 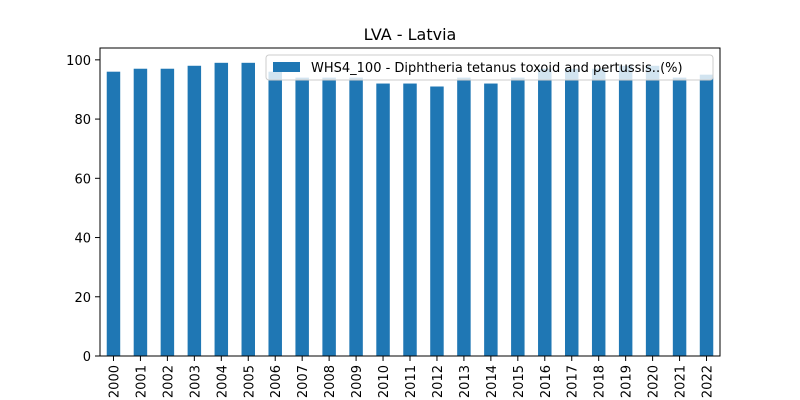 I want to click on x-tick-label: 2009, so click(x=357, y=381).